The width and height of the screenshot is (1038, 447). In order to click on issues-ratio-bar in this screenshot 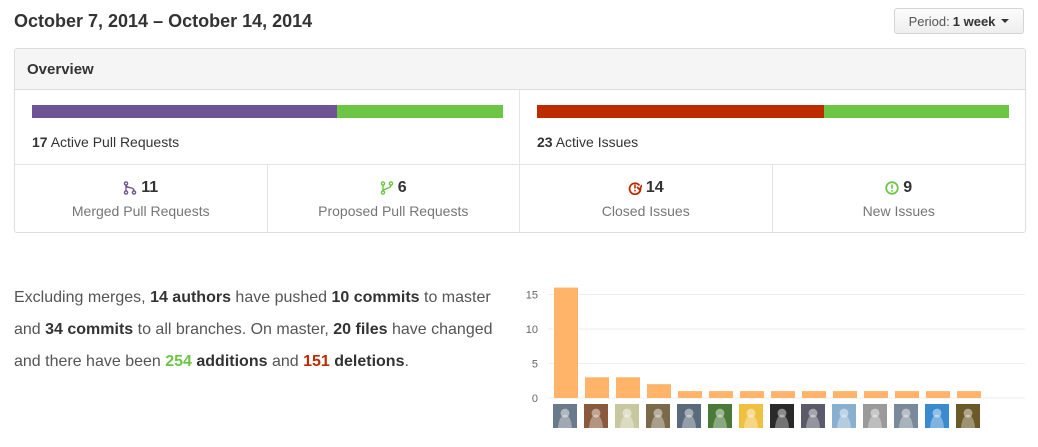, I will do `click(773, 111)`.